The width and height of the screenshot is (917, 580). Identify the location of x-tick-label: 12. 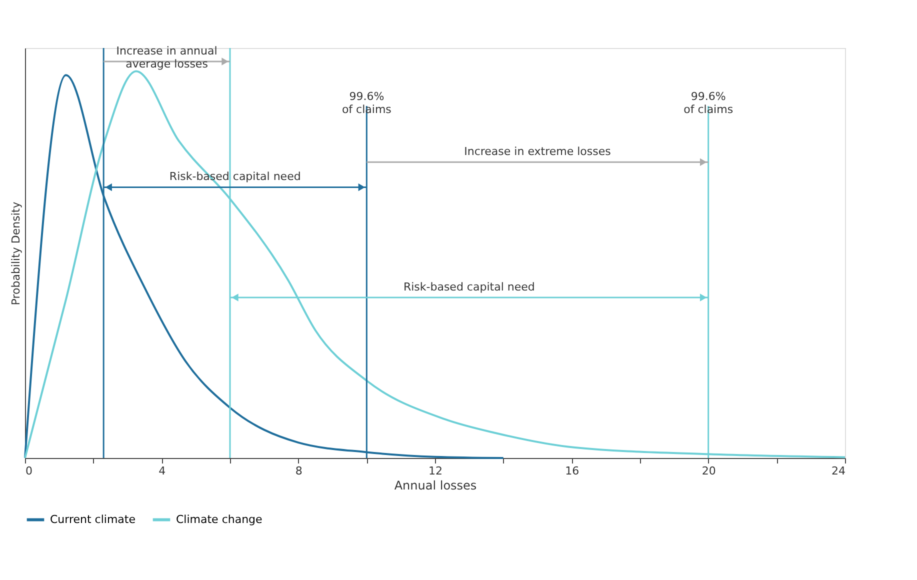
(435, 471).